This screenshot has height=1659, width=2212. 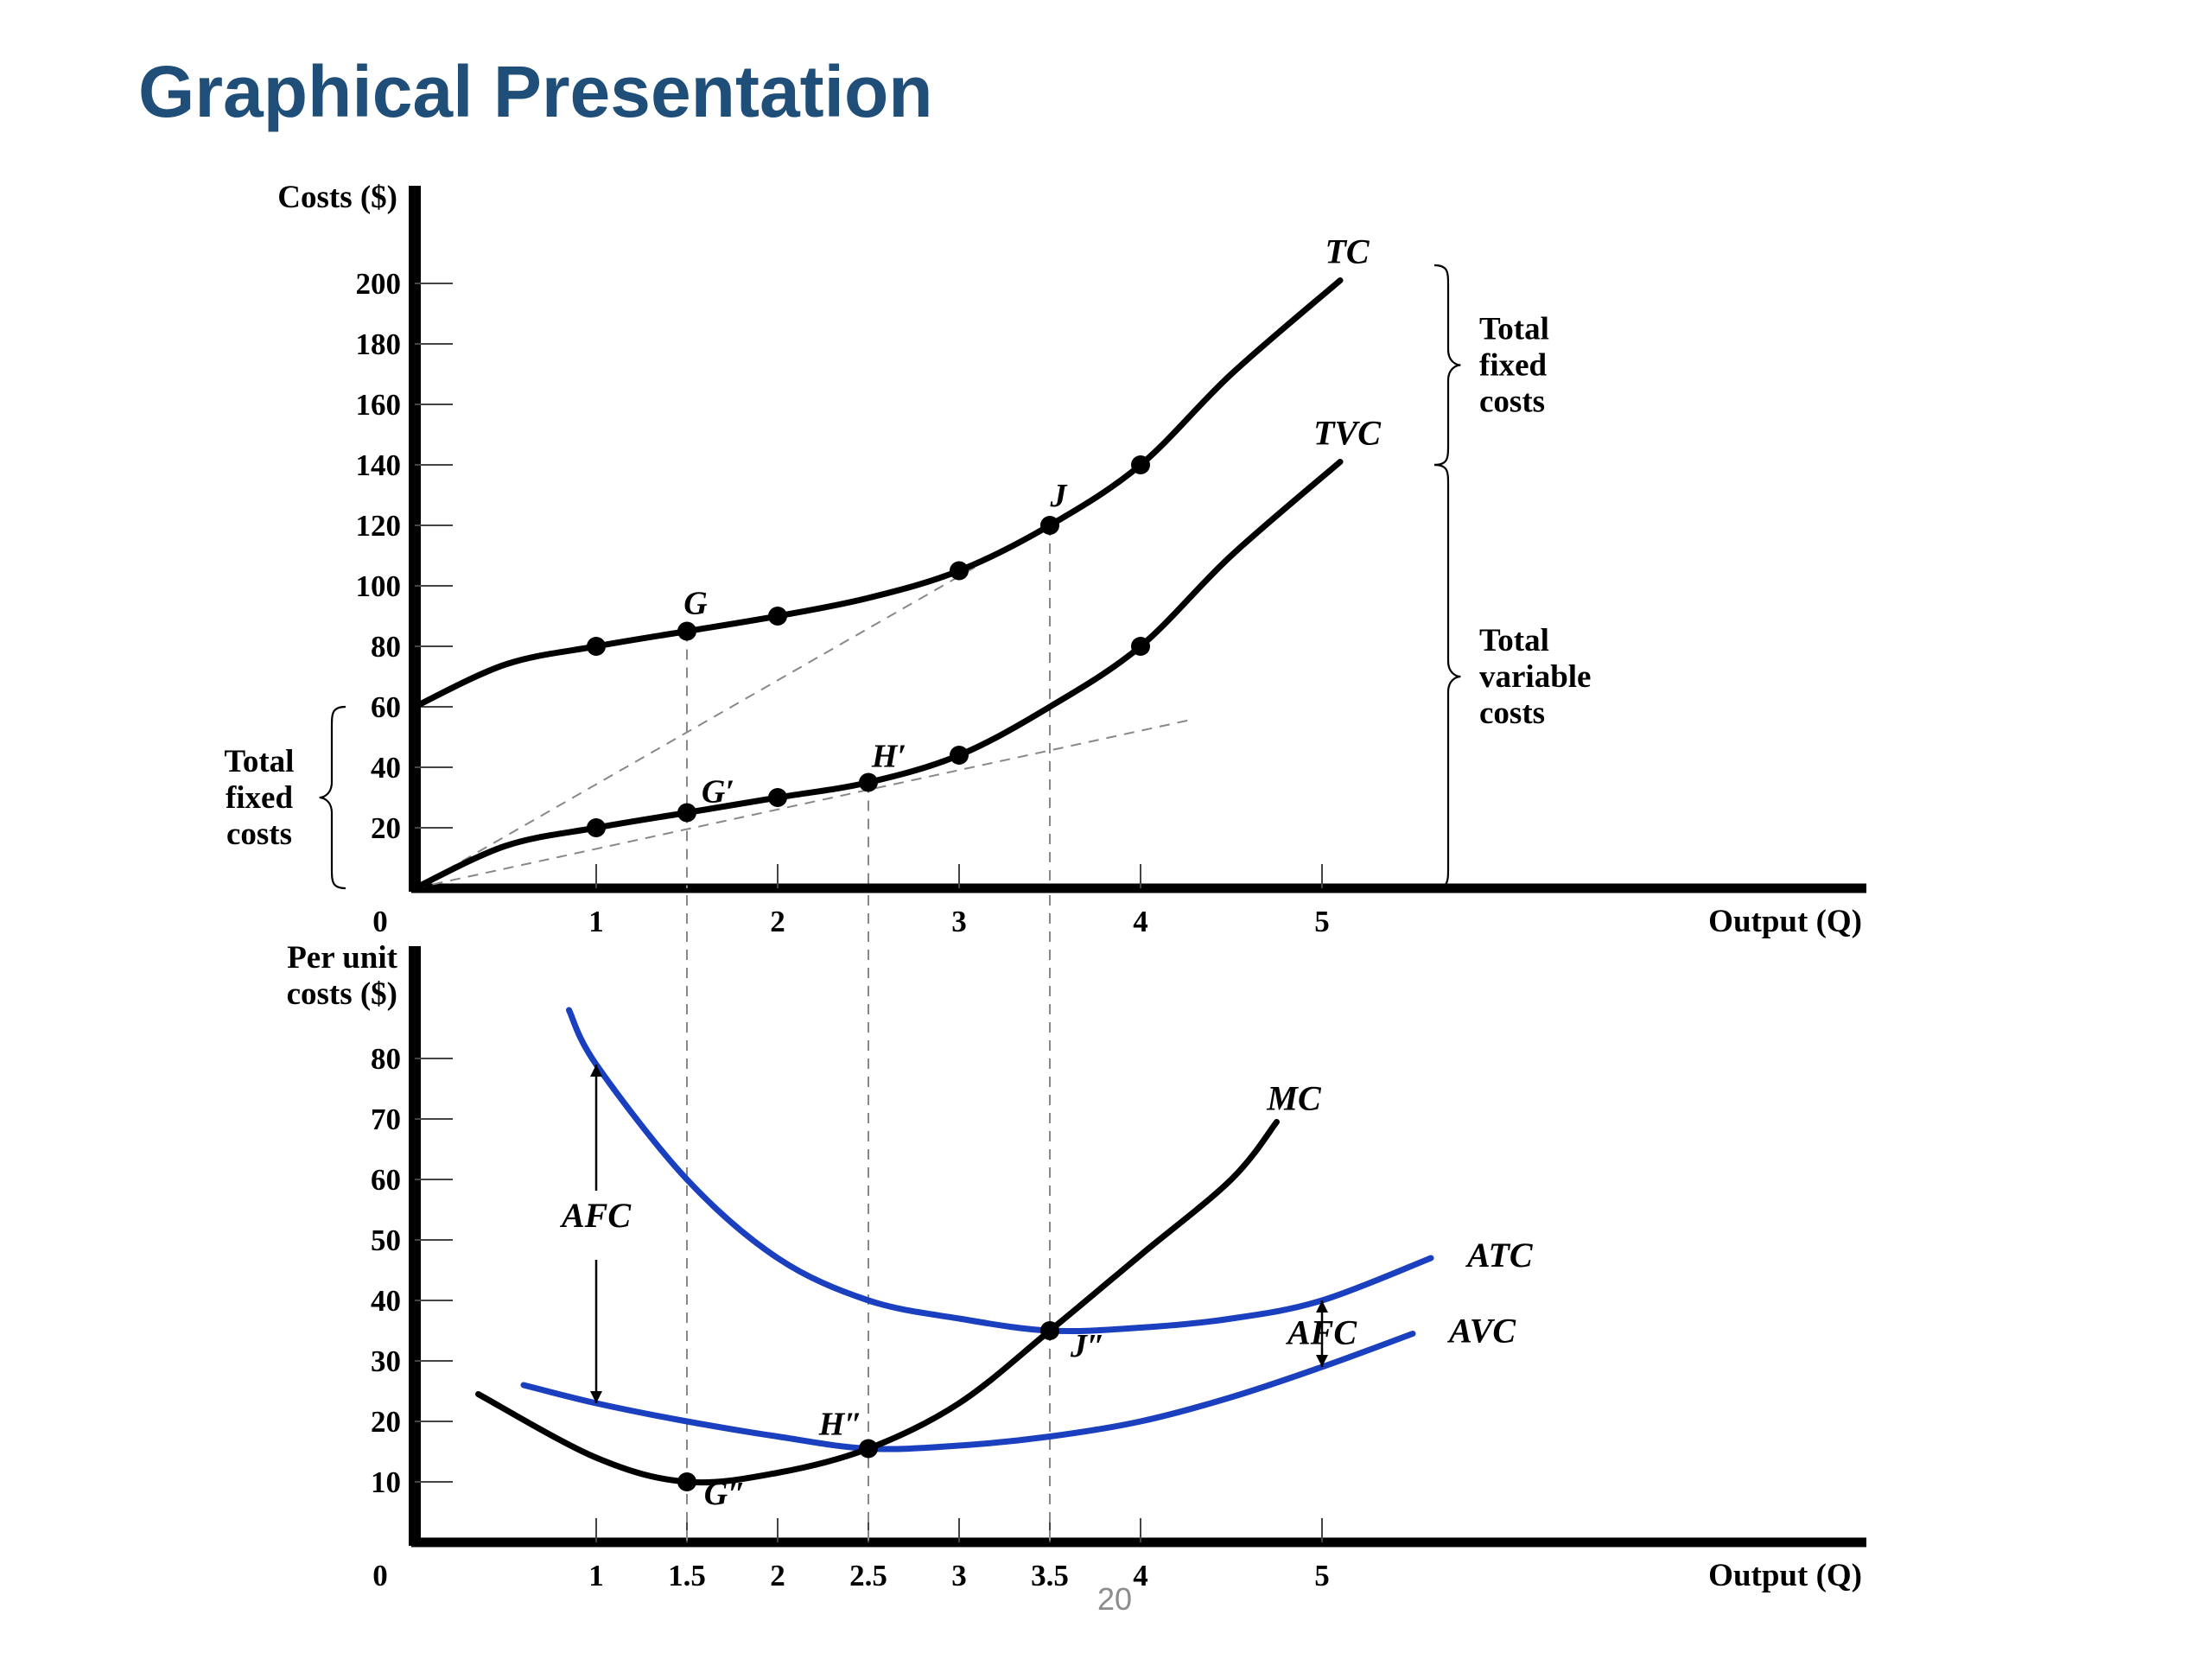 What do you see at coordinates (840, 1425) in the screenshot?
I see `point-label-h-double-prime: H″` at bounding box center [840, 1425].